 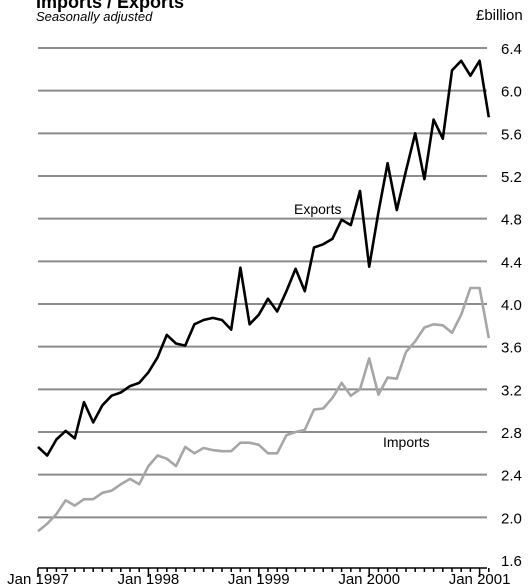 I want to click on y-tick-label: 2.4, so click(x=511, y=476).